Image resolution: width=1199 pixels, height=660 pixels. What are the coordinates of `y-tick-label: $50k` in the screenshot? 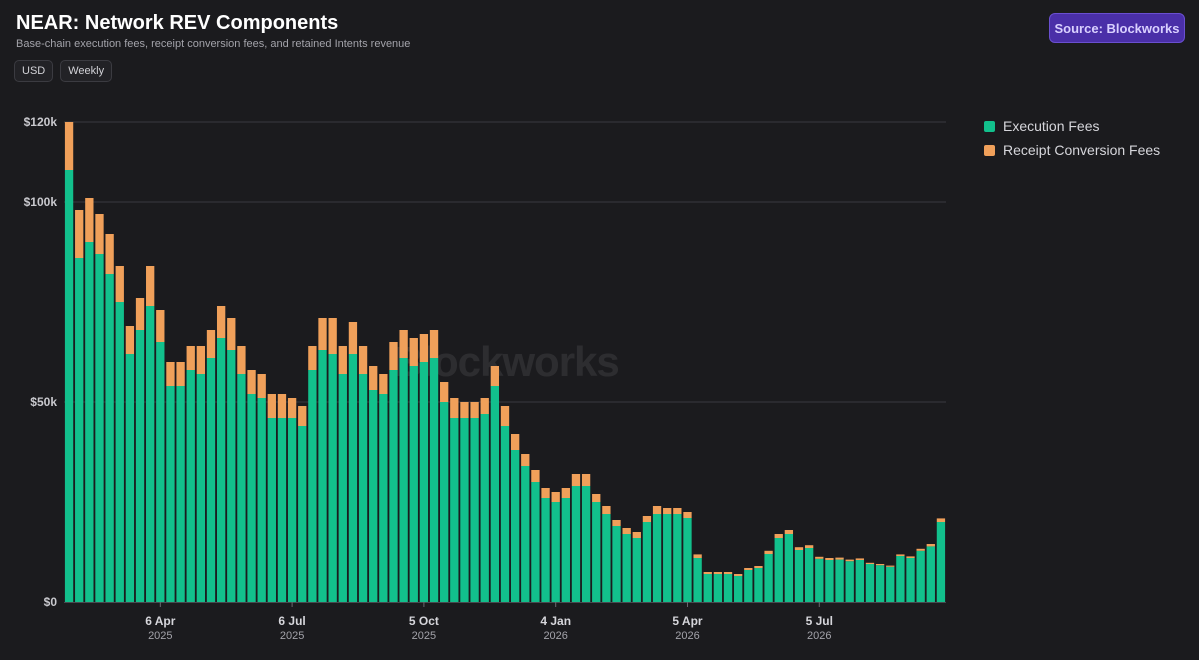 It's located at (43, 402).